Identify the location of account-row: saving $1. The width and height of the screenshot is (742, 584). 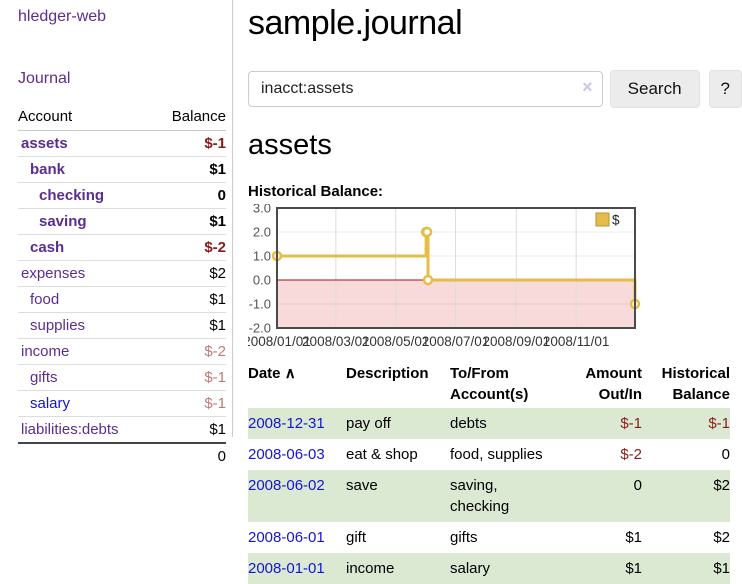
(122, 221).